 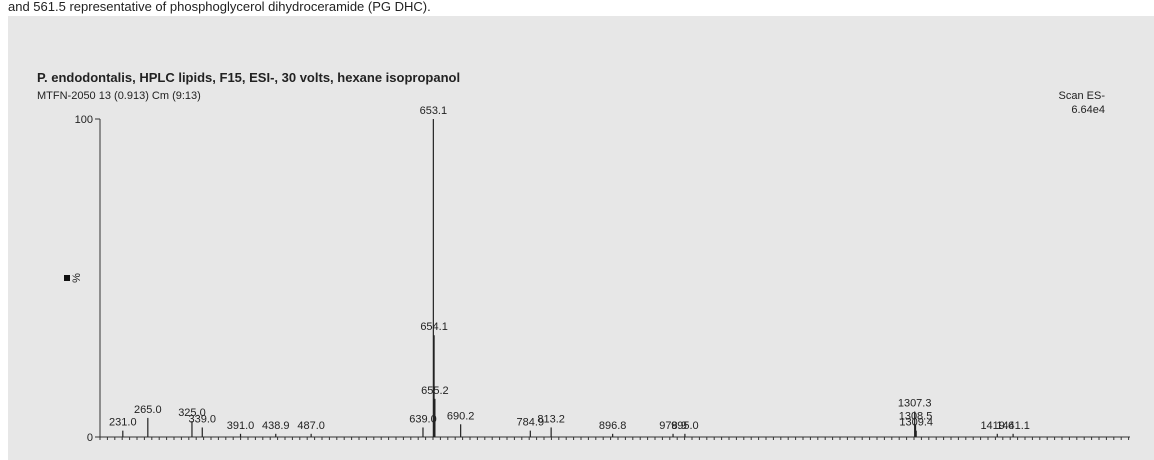 I want to click on marker-square, so click(x=67, y=278).